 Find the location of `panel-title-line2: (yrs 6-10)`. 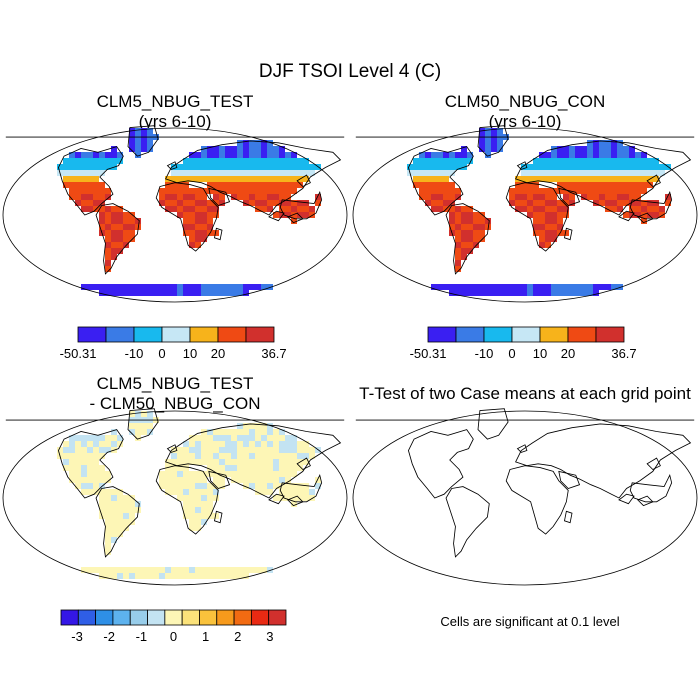

panel-title-line2: (yrs 6-10) is located at coordinates (175, 121).